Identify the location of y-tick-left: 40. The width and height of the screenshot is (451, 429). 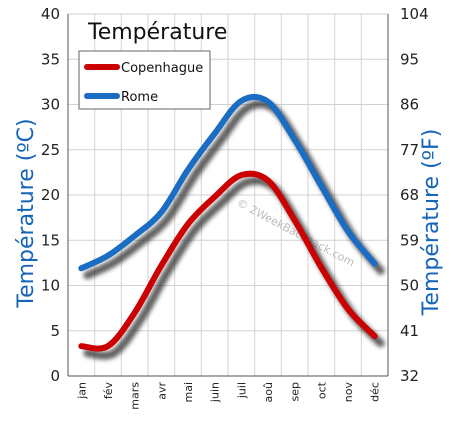
(50, 14).